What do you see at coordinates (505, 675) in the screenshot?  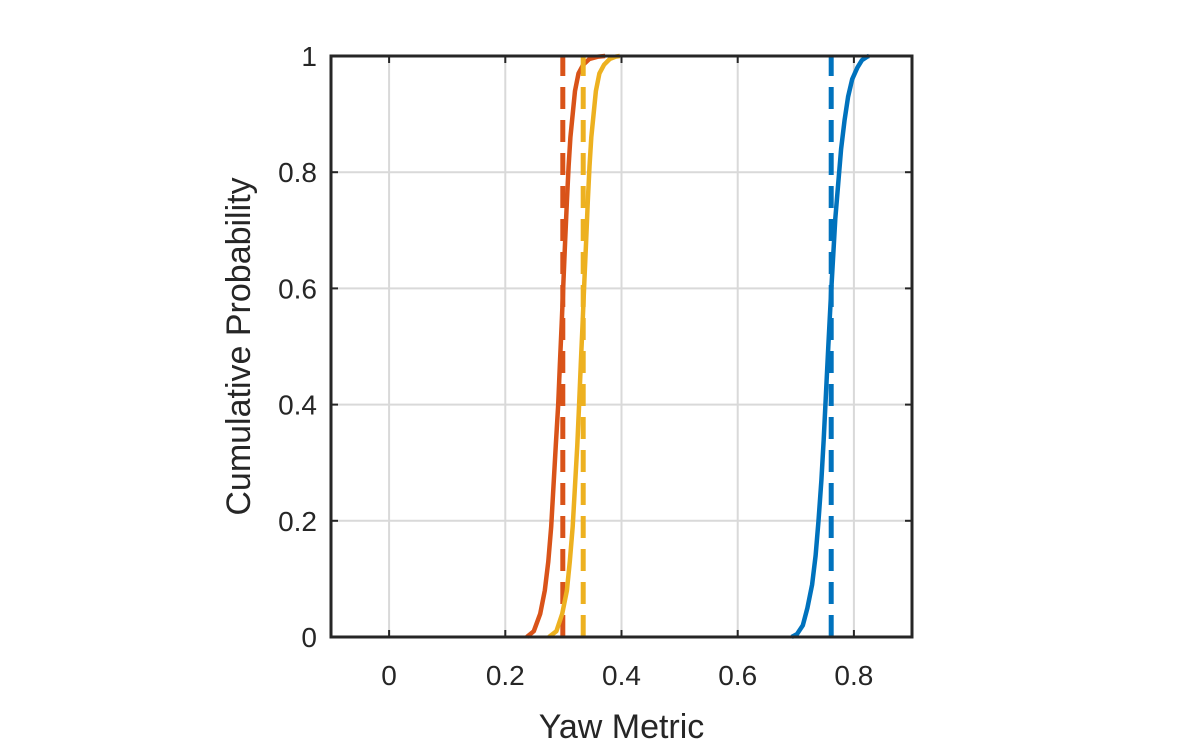 I see `x-tick-label: 0.2` at bounding box center [505, 675].